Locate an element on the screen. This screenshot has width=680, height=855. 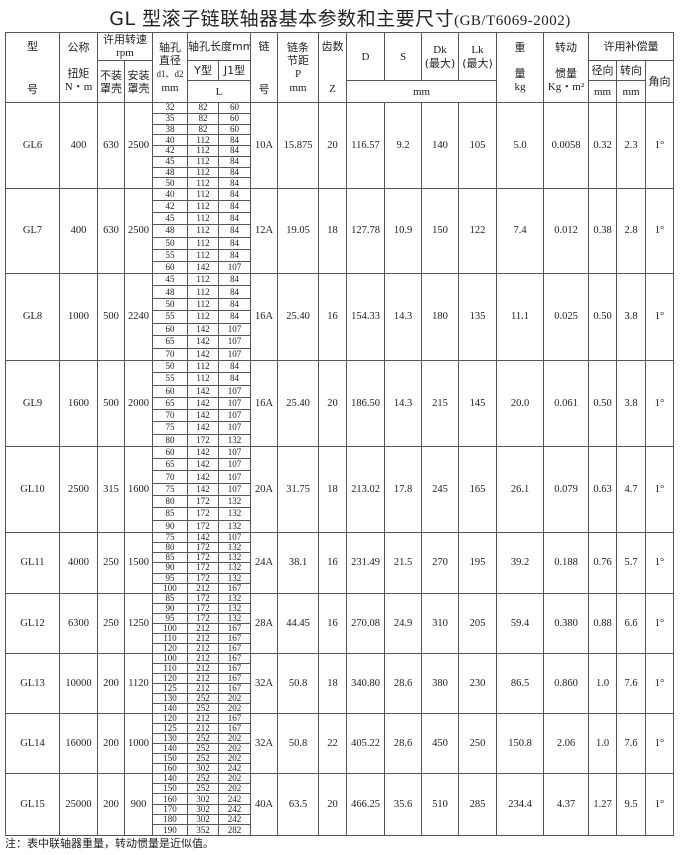
cell-bore: 80 is located at coordinates (170, 502).